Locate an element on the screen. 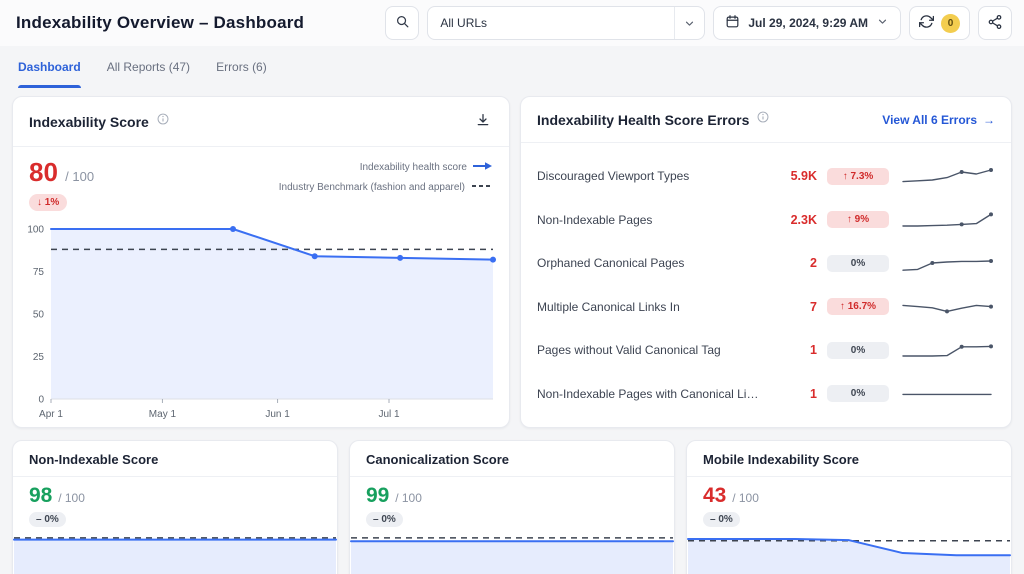 The height and width of the screenshot is (574, 1024). search-icon is located at coordinates (402, 23).